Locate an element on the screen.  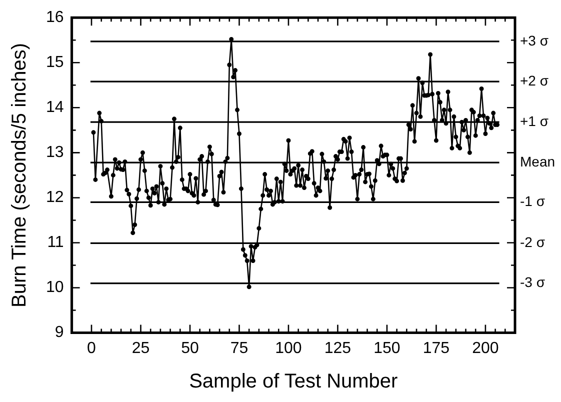
ref-line-label: +1 σ is located at coordinates (534, 120).